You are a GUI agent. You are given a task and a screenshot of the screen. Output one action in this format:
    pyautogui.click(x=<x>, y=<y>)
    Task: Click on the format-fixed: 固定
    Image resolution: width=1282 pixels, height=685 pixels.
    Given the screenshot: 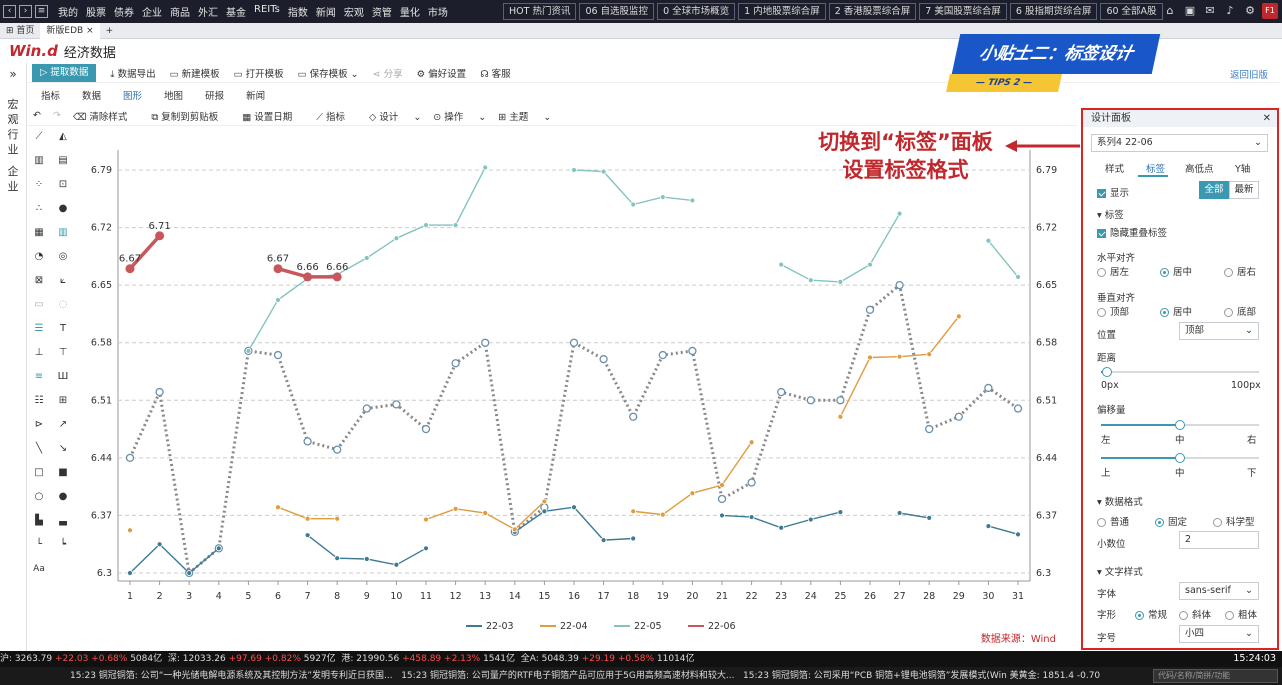 What is the action you would take?
    pyautogui.click(x=1171, y=521)
    